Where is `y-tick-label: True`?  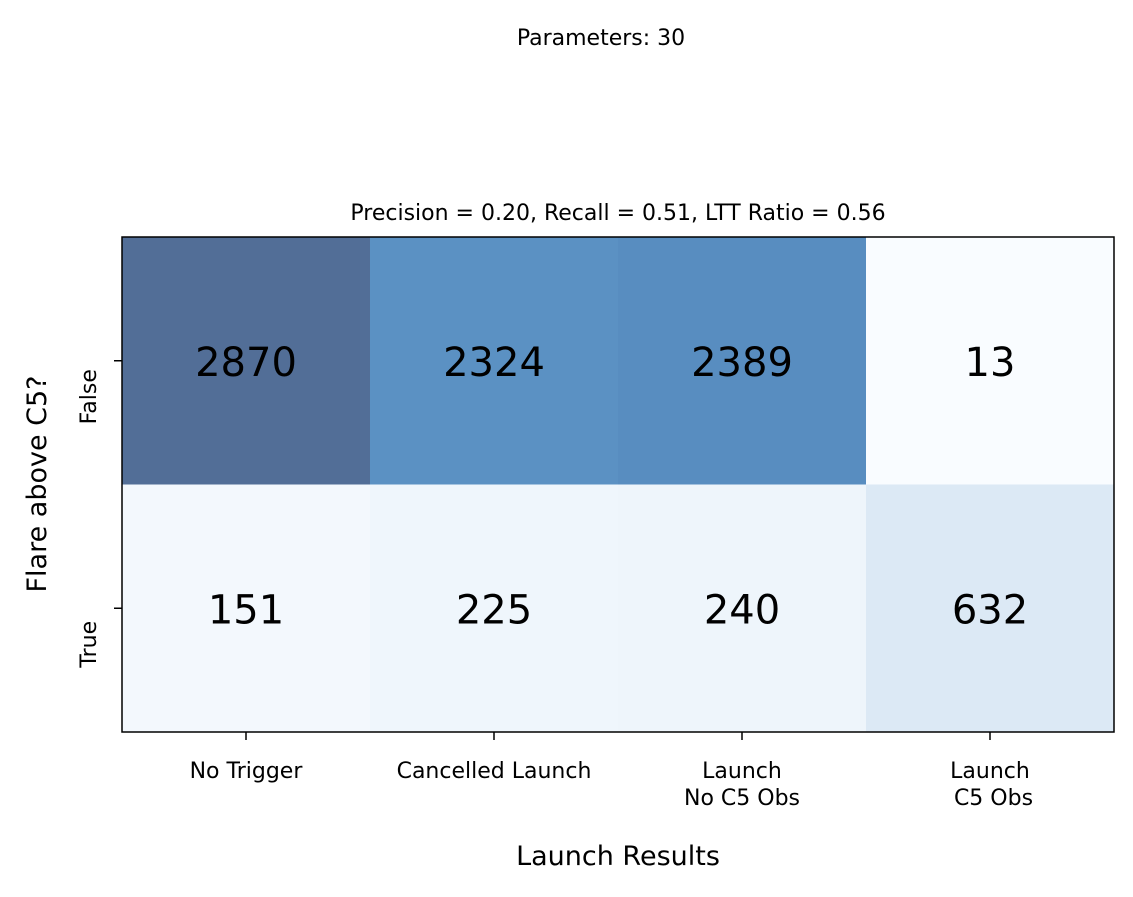
y-tick-label: True is located at coordinates (89, 645).